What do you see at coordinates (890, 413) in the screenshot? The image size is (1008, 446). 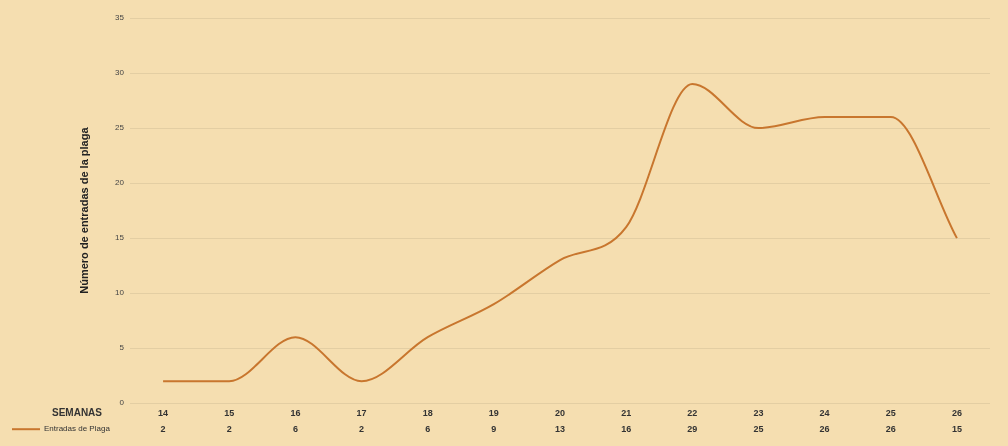 I see `x-tick-label: 25` at bounding box center [890, 413].